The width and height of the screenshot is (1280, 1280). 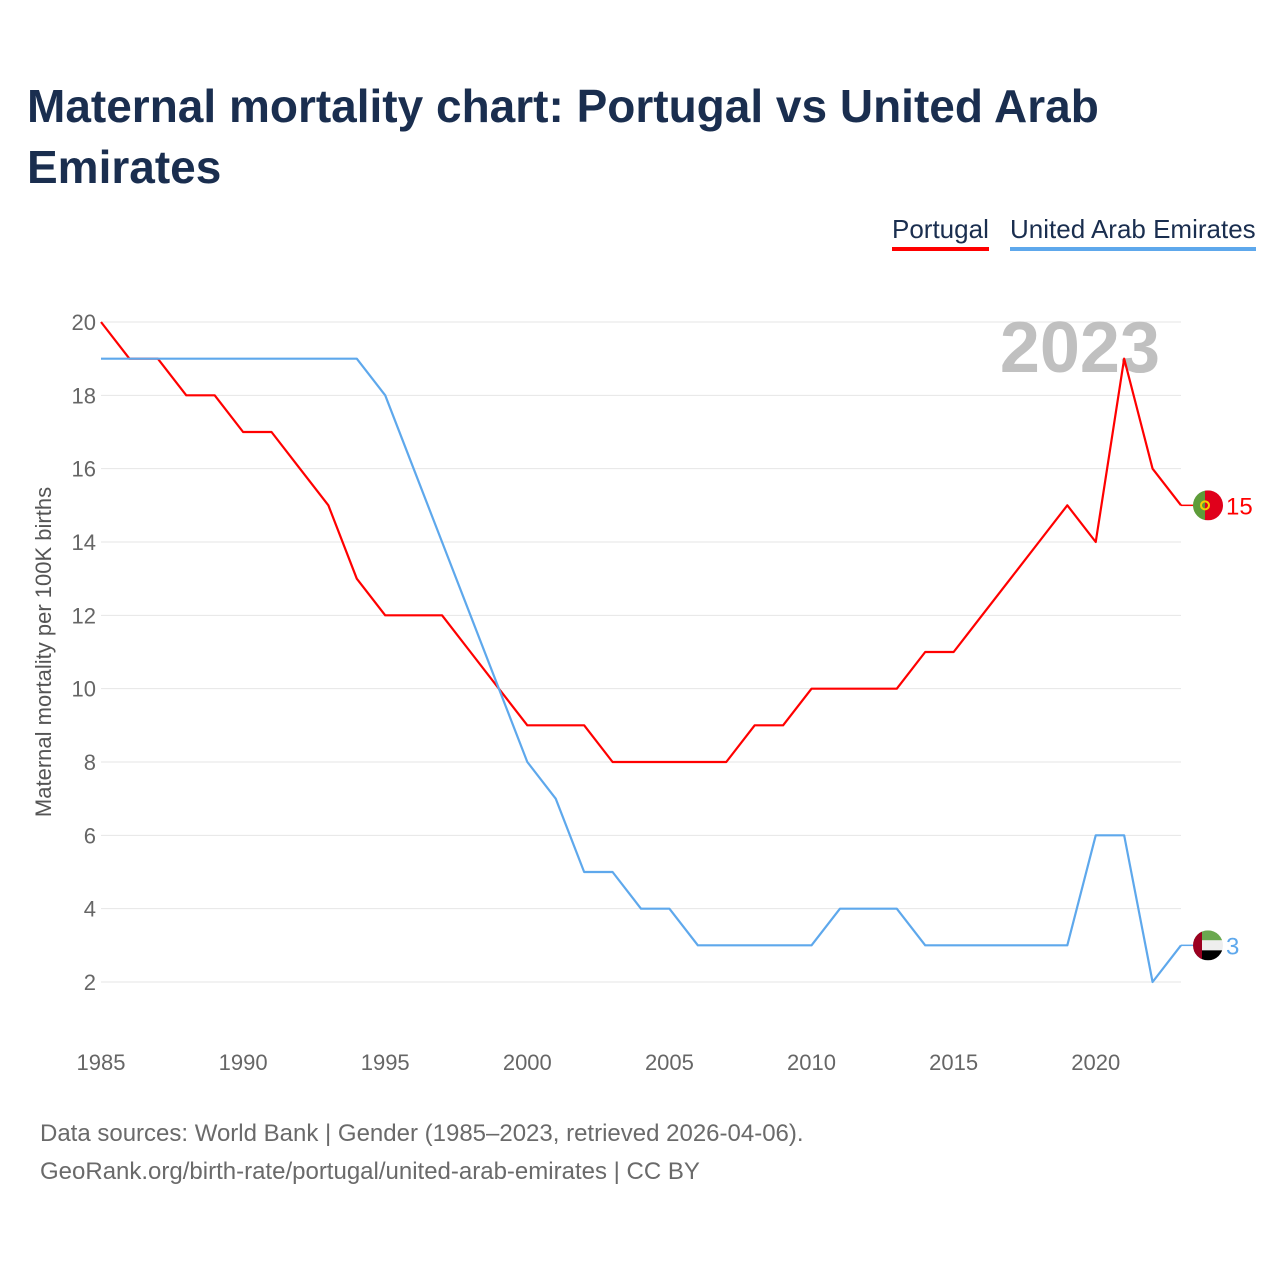 I want to click on y-tick-label: 4, so click(x=90, y=909).